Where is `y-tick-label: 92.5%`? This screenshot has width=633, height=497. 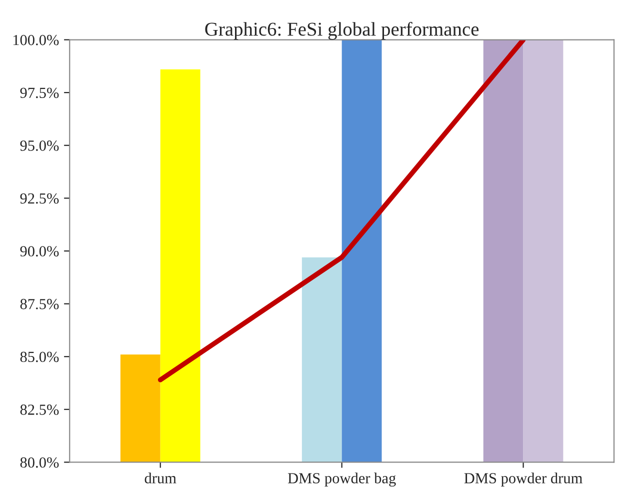 y-tick-label: 92.5% is located at coordinates (39, 198).